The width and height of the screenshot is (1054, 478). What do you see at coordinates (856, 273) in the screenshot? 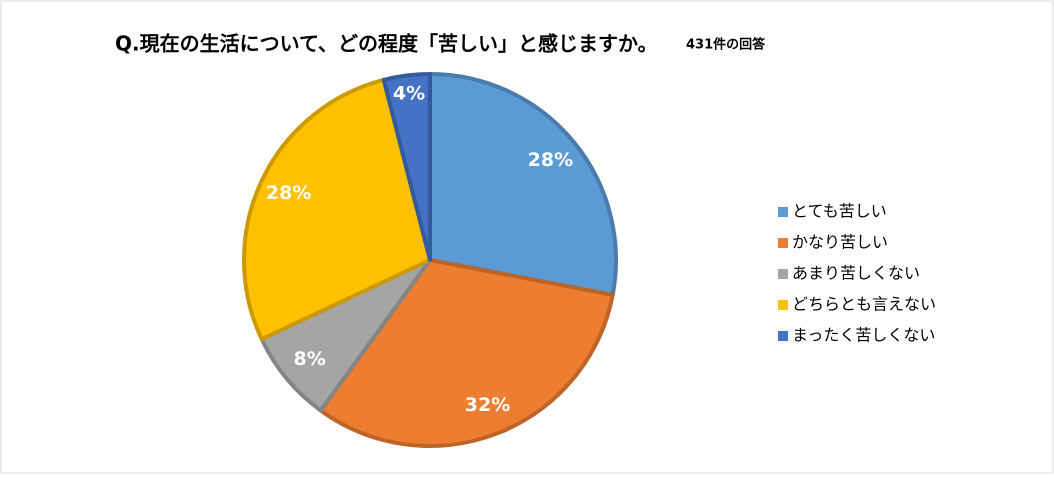
I see `legend-label: あまり苦しくない` at bounding box center [856, 273].